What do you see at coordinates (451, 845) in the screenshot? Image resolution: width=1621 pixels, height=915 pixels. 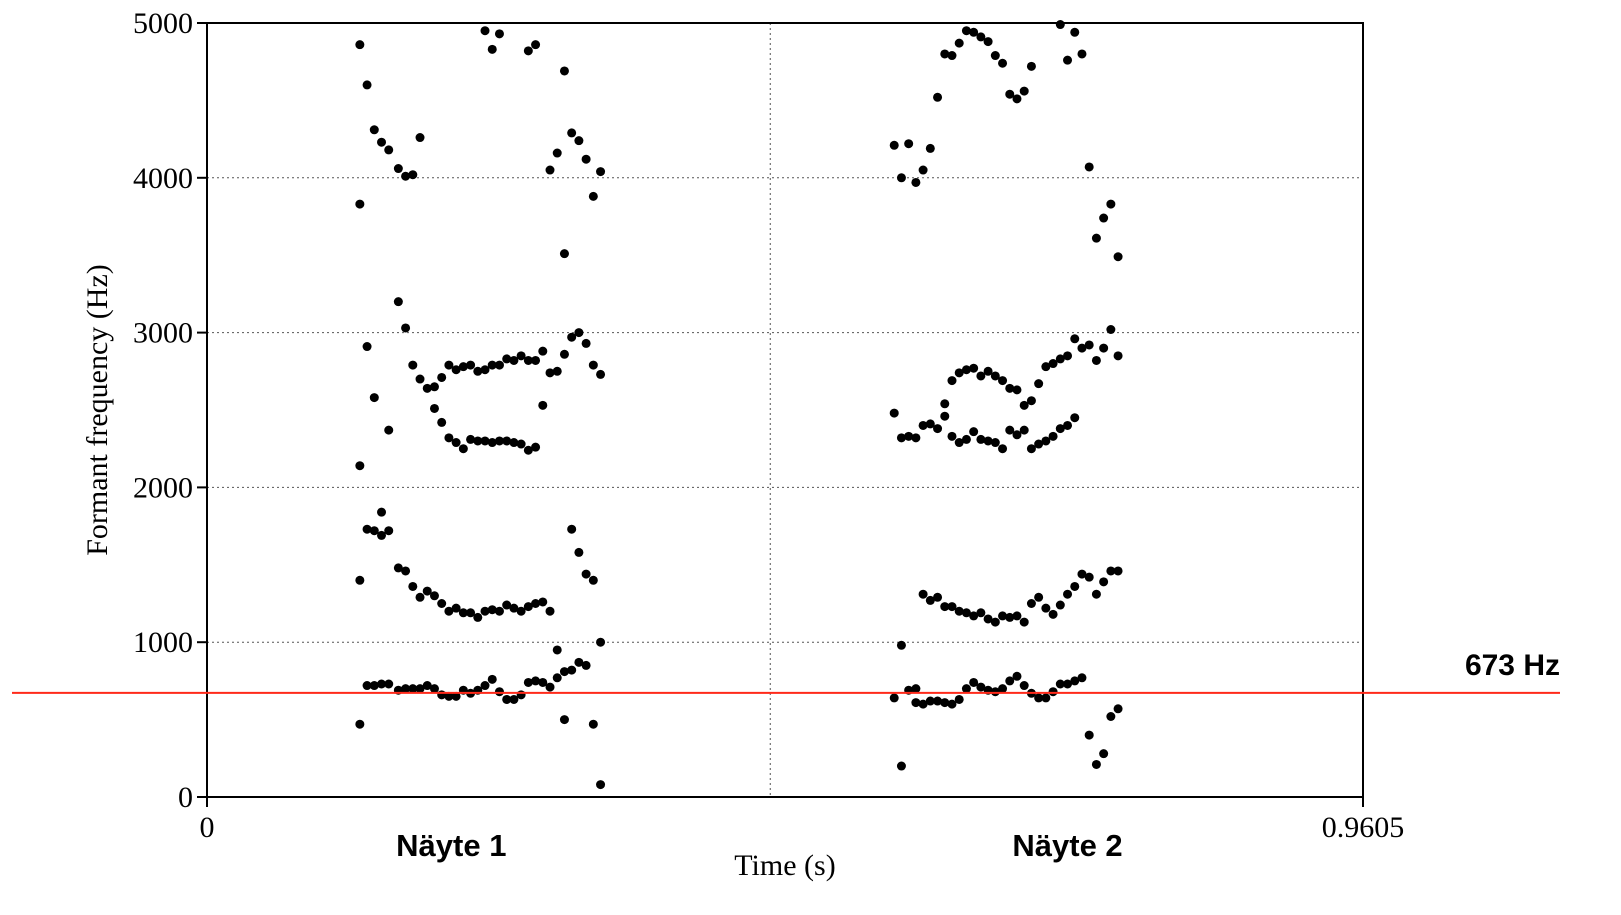 I see `sample-label-1: Näyte 1` at bounding box center [451, 845].